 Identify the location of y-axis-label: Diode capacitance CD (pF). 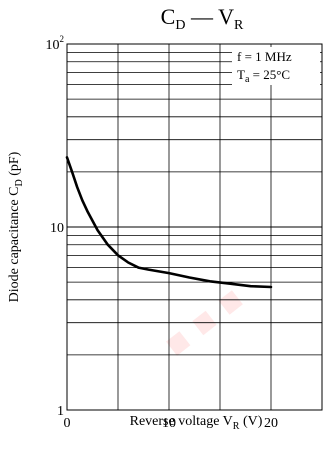
(16, 226).